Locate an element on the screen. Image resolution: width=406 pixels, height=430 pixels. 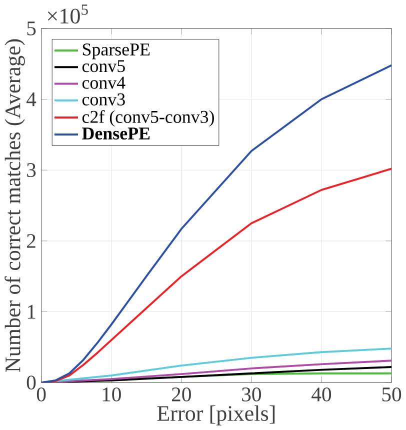
y-tick-label: 5 is located at coordinates (31, 29).